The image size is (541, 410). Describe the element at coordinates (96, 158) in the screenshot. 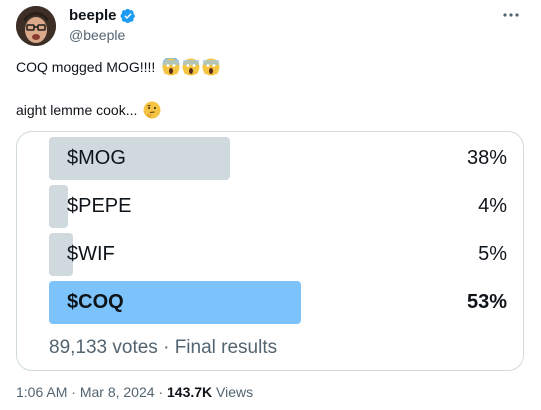

I see `poll-option-label: $MOG` at that location.